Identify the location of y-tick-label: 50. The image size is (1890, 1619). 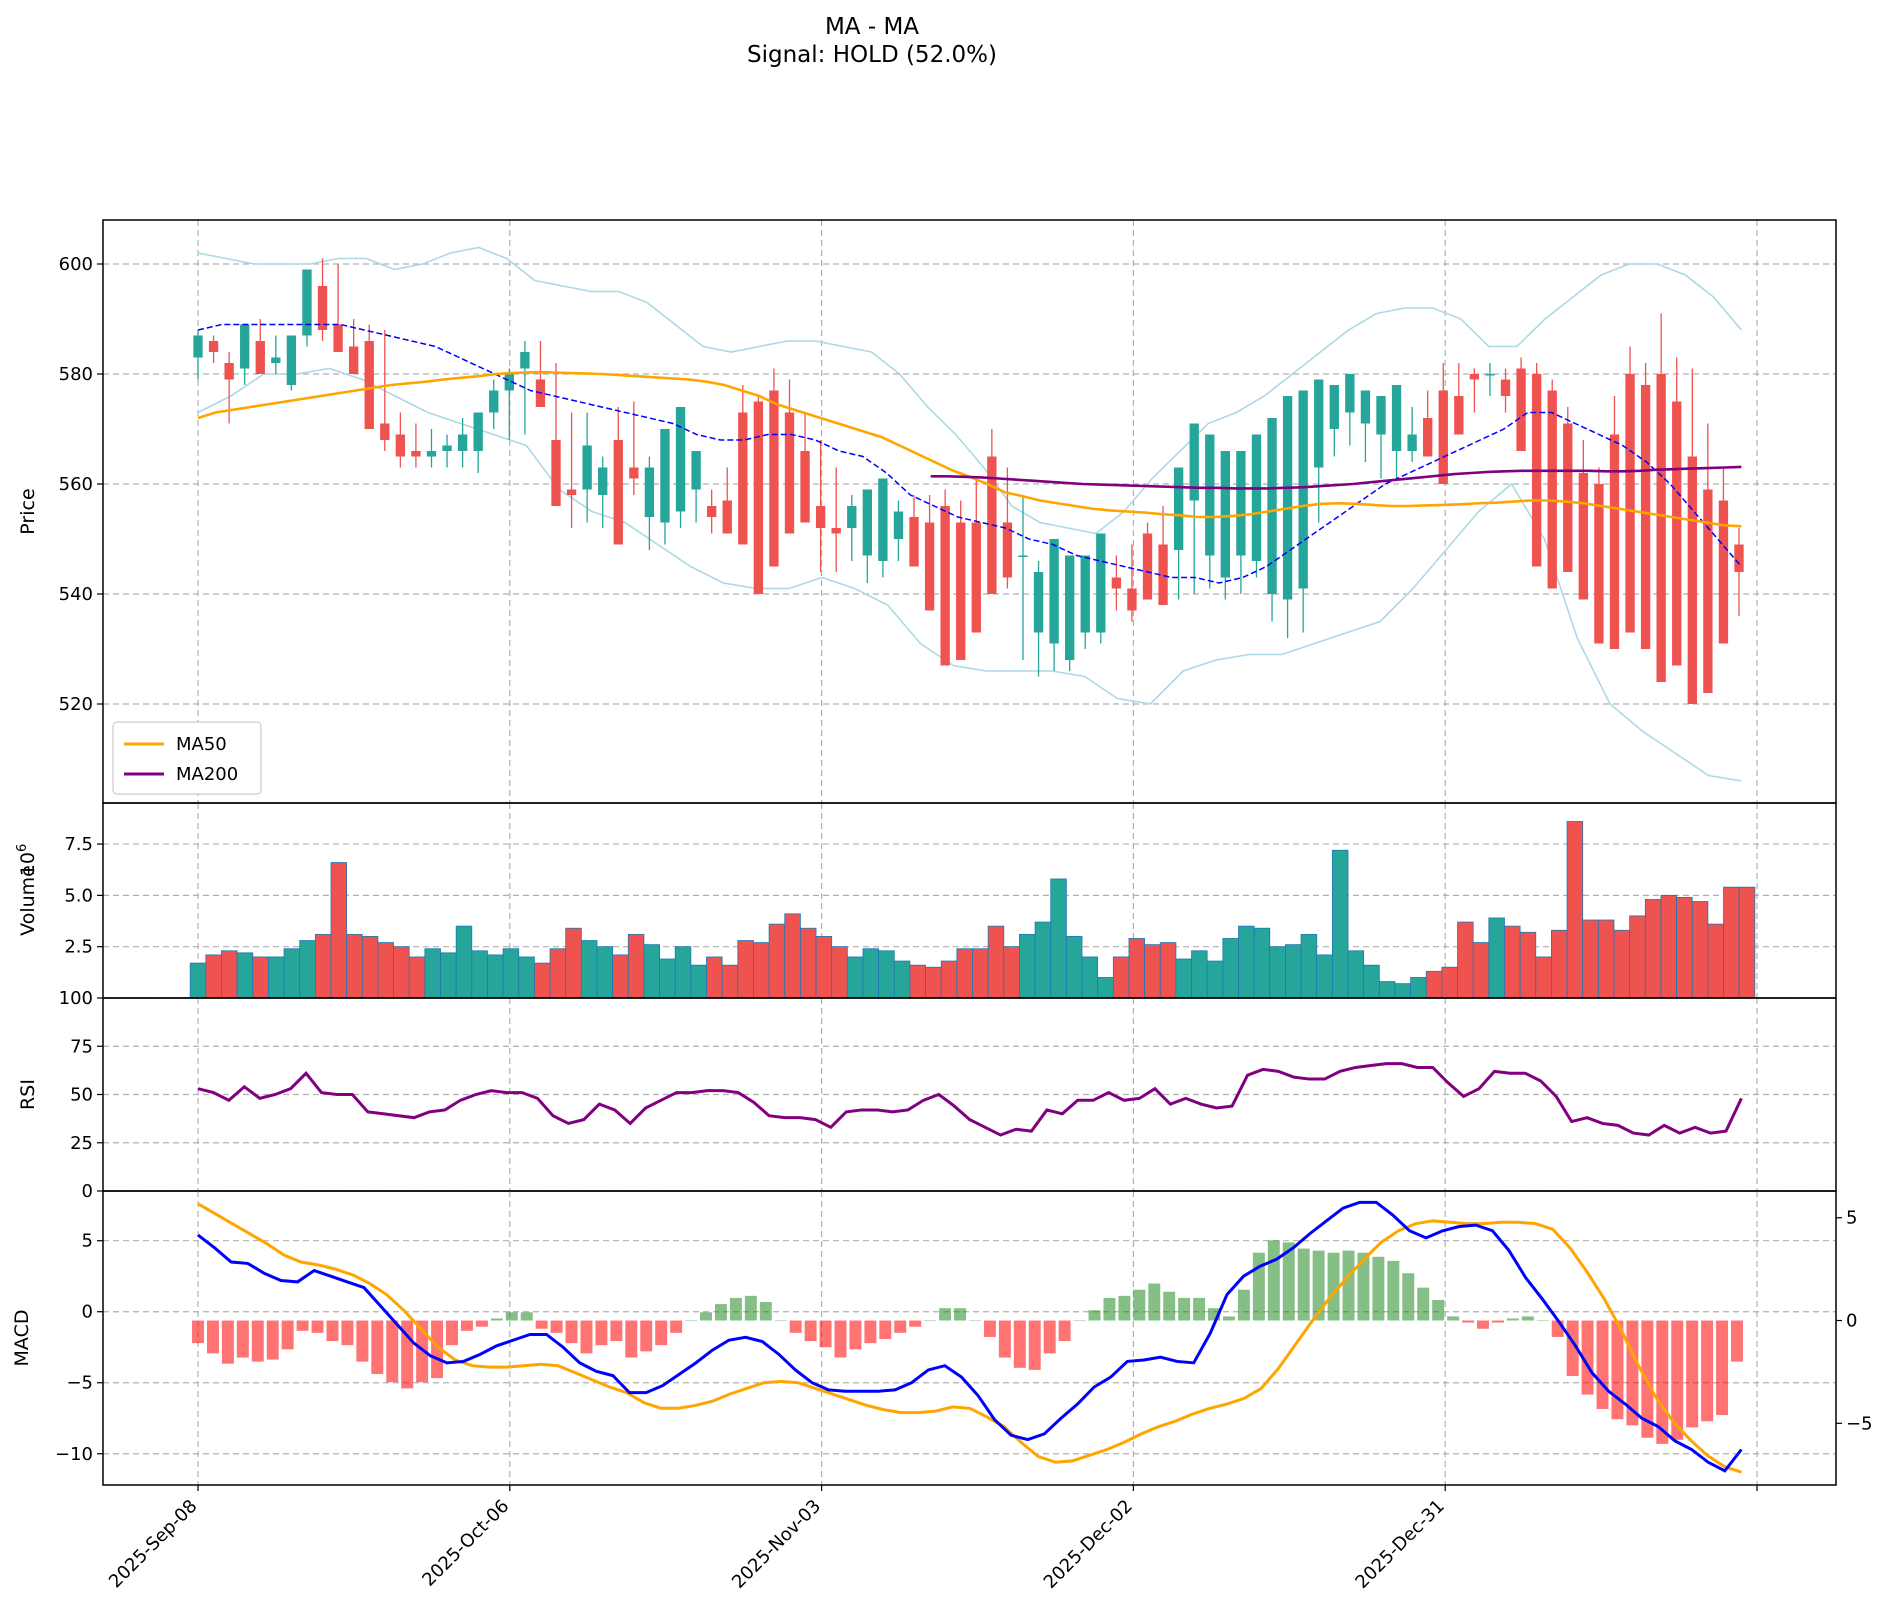
(81, 1095).